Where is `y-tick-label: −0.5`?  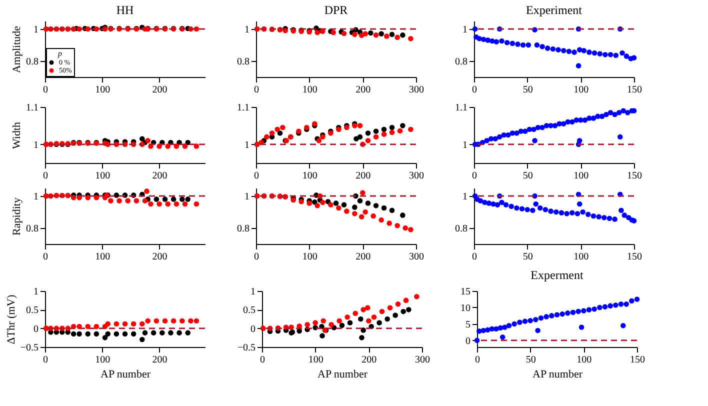 y-tick-label: −0.5 is located at coordinates (29, 348).